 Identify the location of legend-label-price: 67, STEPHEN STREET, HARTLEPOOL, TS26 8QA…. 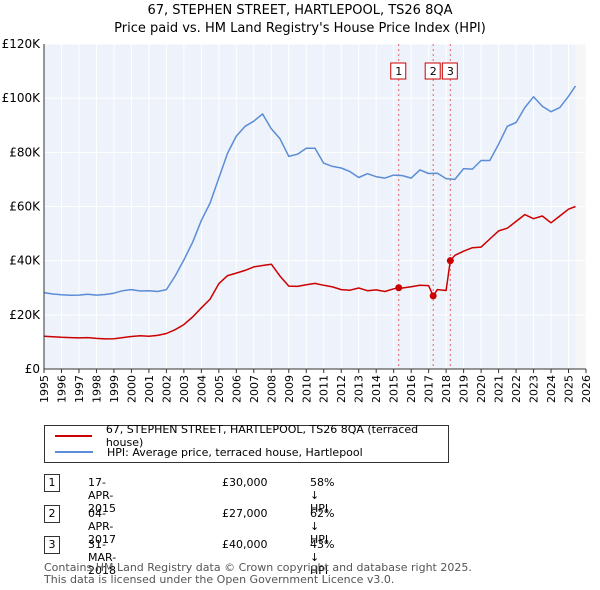
(262, 436).